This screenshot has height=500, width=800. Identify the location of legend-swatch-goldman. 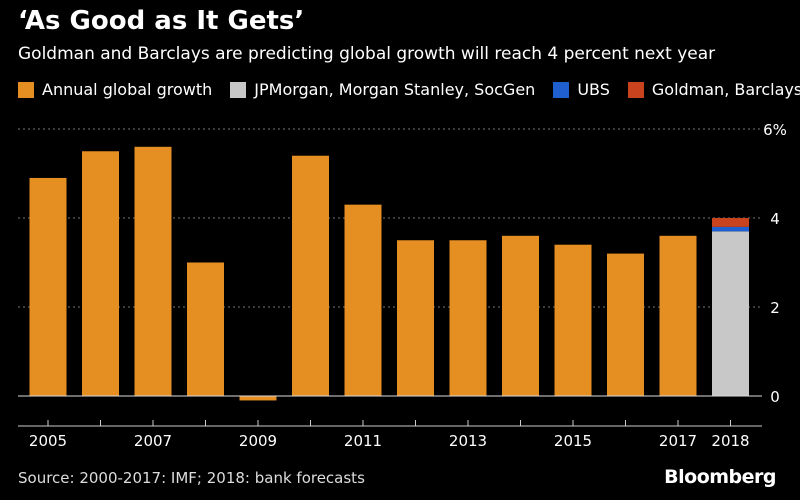
(635, 89).